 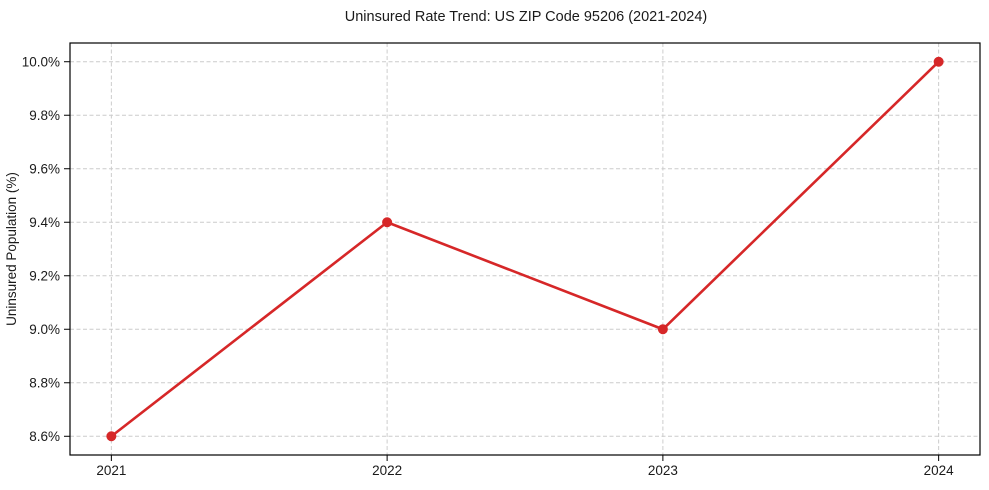 What do you see at coordinates (44, 382) in the screenshot?
I see `y-tick-label: 8.8%` at bounding box center [44, 382].